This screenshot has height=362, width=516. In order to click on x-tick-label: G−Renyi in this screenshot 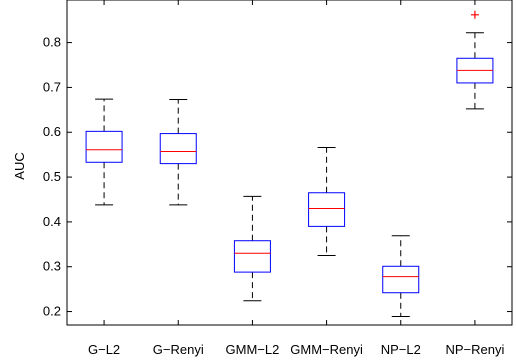, I will do `click(178, 349)`.